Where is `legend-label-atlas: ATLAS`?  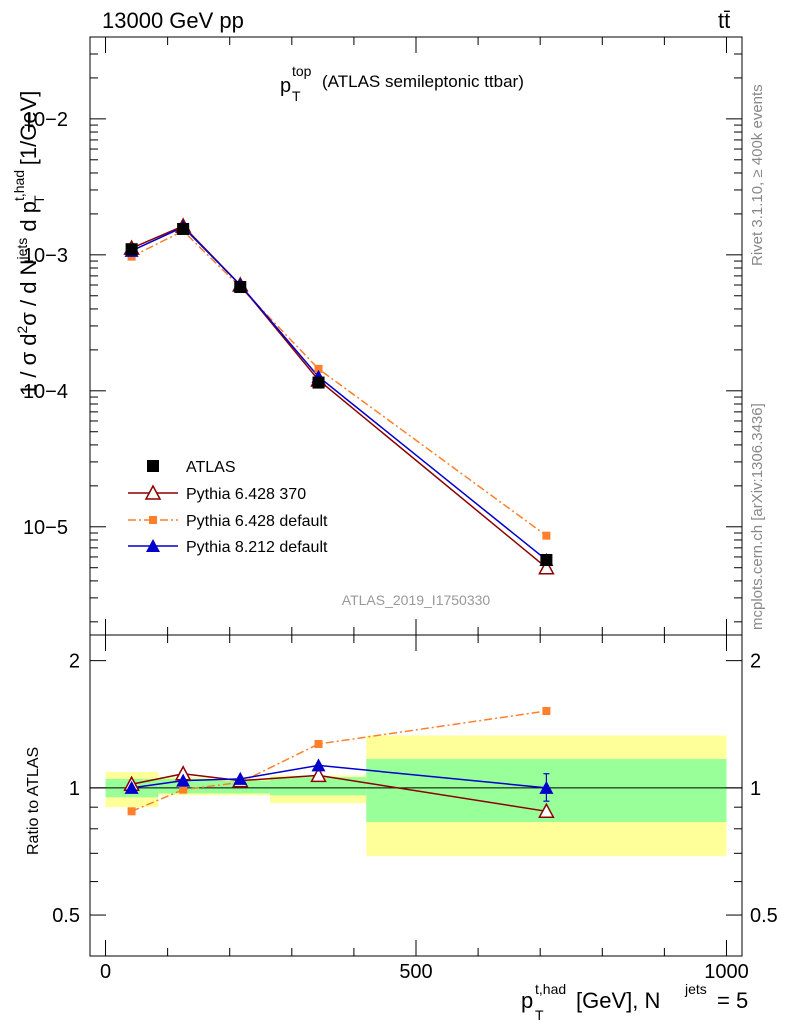
legend-label-atlas: ATLAS is located at coordinates (211, 467).